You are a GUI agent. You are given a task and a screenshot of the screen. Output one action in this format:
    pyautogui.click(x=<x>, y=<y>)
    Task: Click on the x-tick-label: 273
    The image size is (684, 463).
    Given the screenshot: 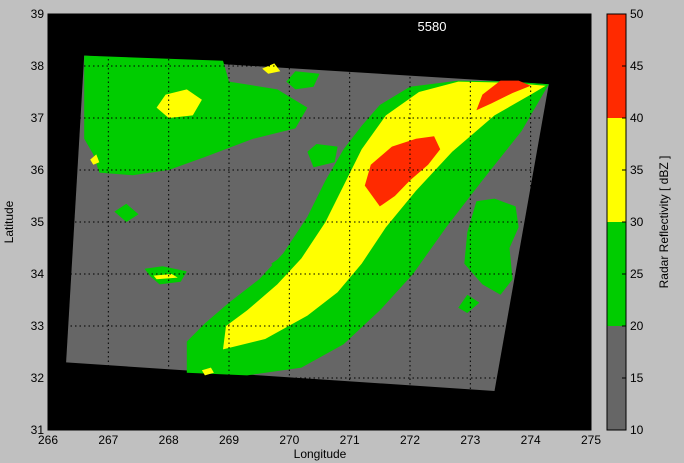 What is the action you would take?
    pyautogui.click(x=470, y=440)
    